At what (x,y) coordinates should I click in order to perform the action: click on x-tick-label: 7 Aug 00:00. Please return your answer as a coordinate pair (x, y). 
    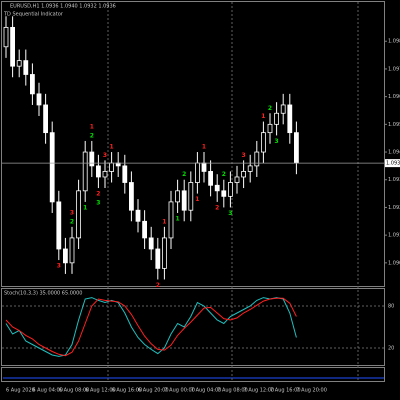
    Looking at the image, I should click on (179, 391).